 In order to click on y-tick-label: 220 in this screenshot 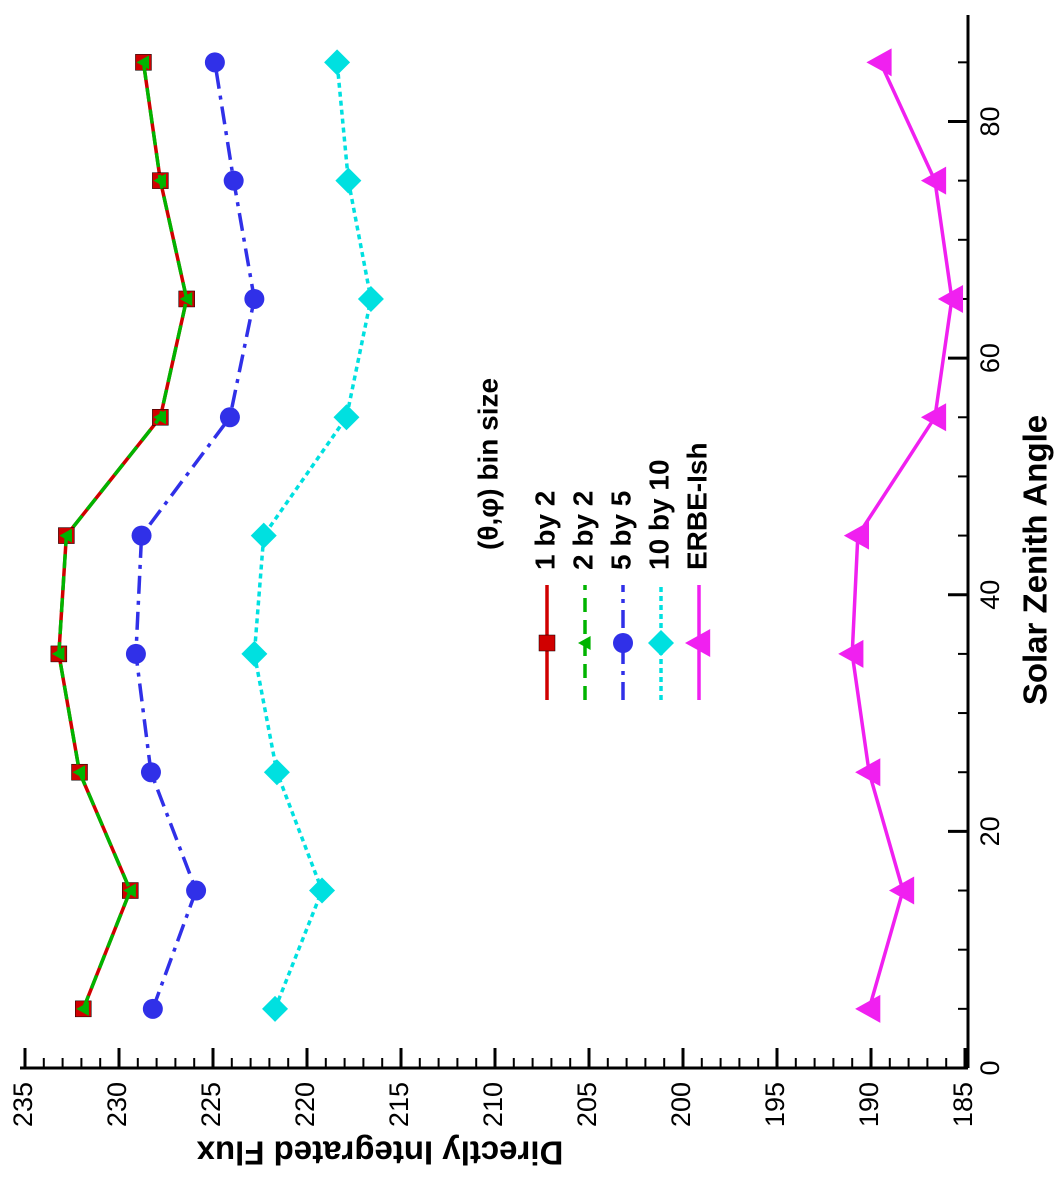, I will do `click(305, 1104)`.